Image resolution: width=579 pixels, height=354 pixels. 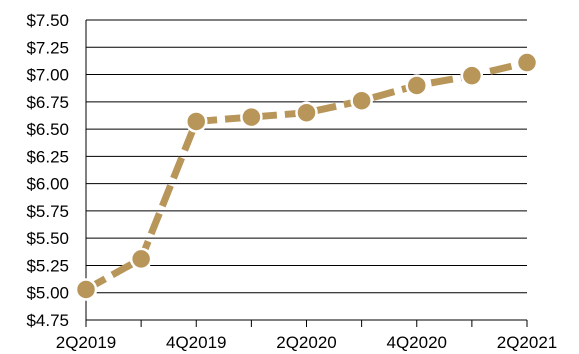 What do you see at coordinates (47, 320) in the screenshot?
I see `y-tick-label: $4.75` at bounding box center [47, 320].